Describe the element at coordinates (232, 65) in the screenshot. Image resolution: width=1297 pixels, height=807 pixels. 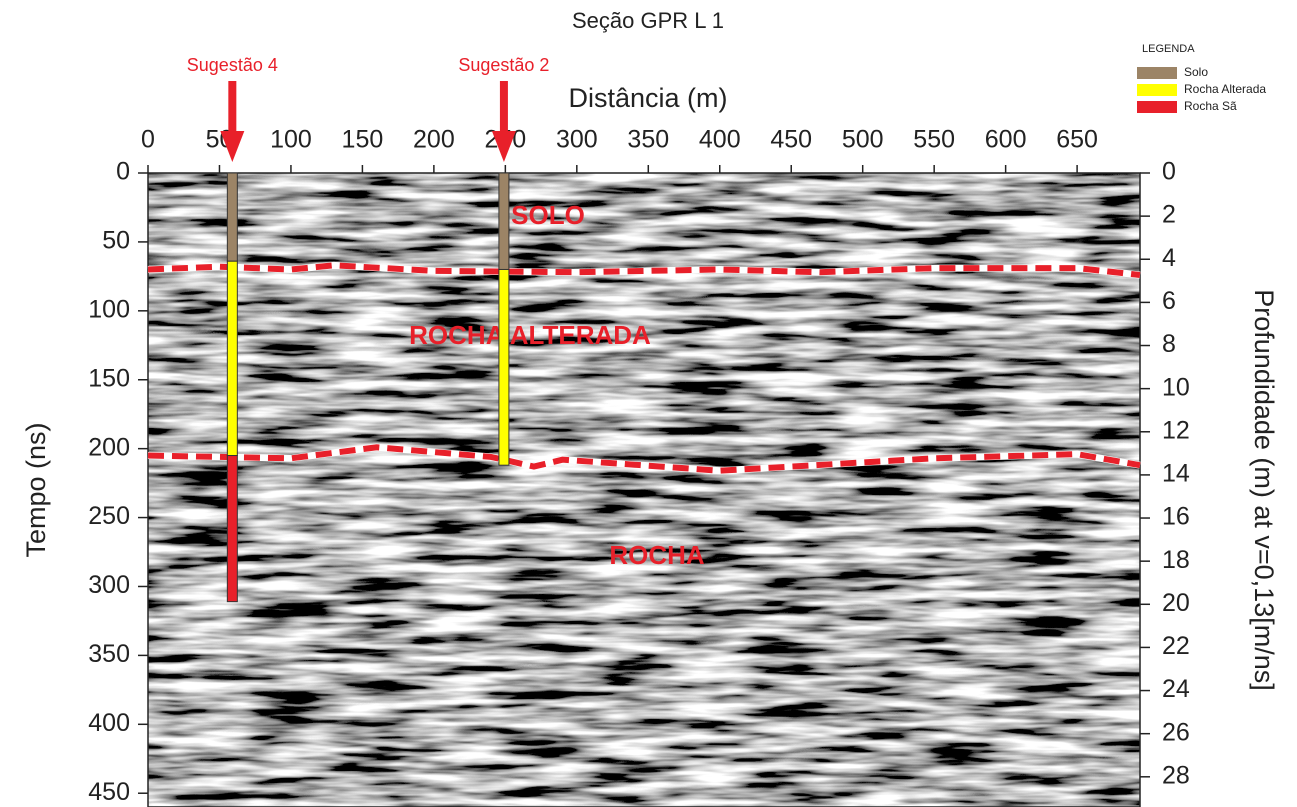
I see `borehole-label: Sugestão 4` at that location.